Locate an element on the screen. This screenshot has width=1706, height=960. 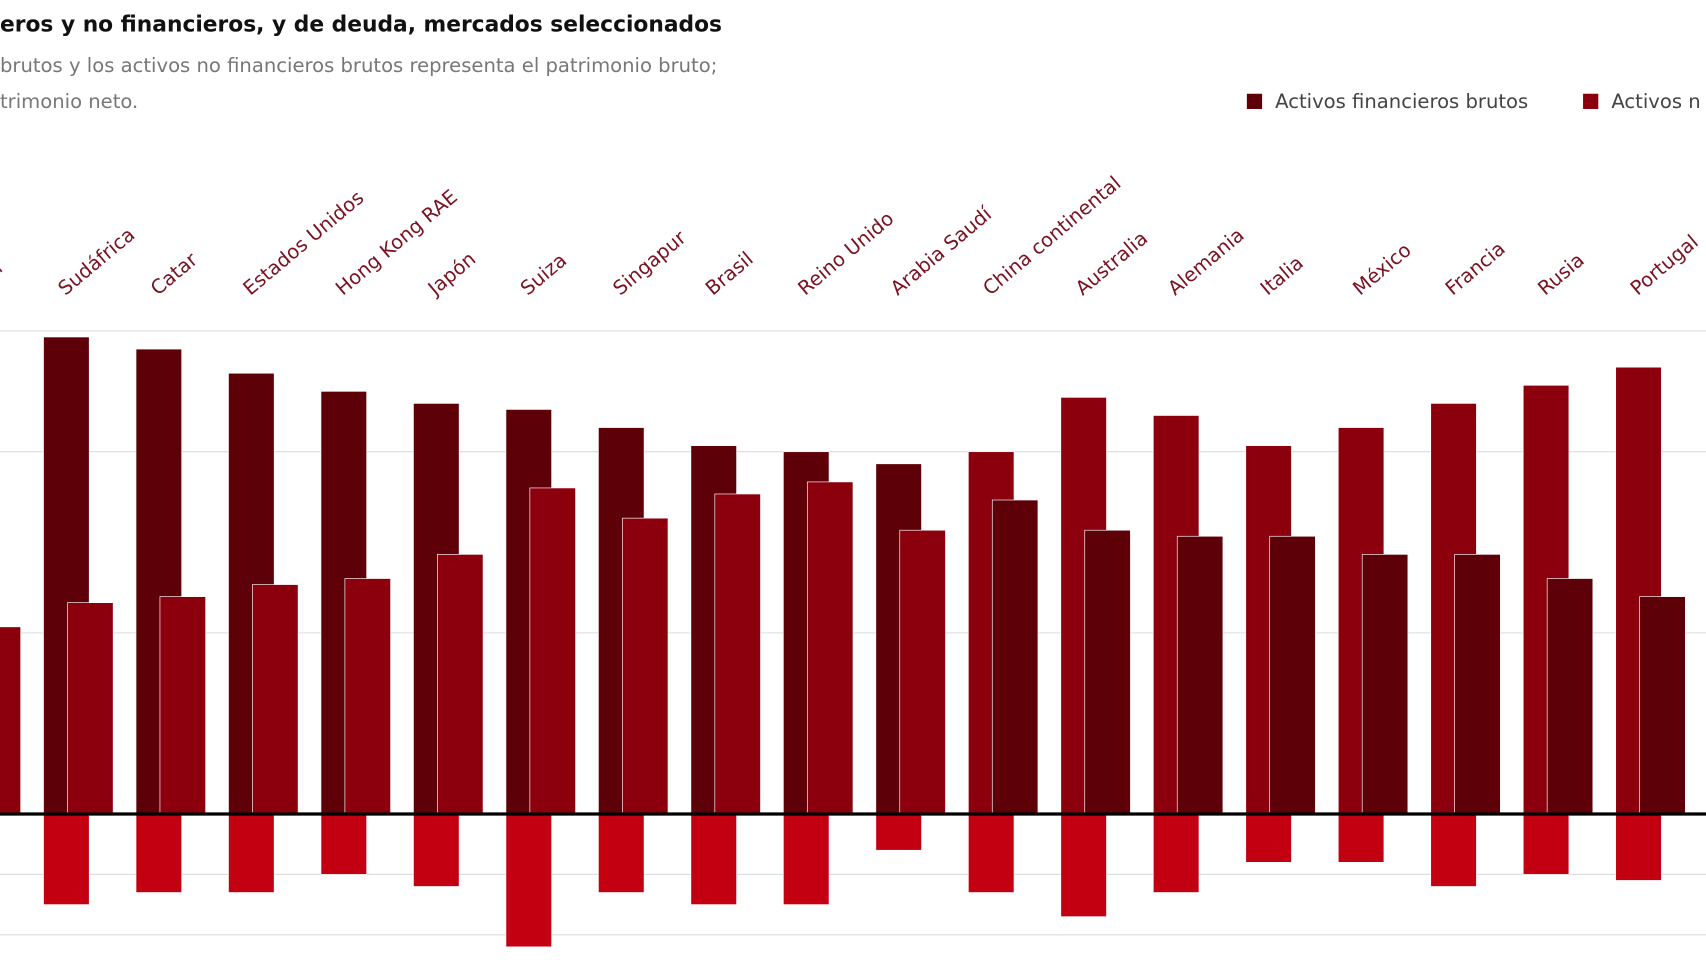
x-tick-label: Rusia is located at coordinates (1560, 274).